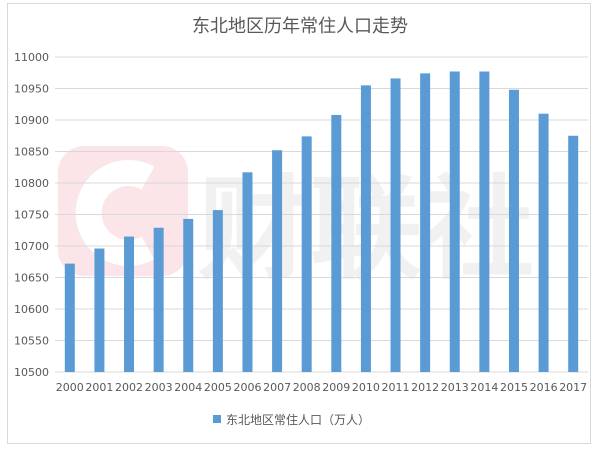 This screenshot has height=449, width=598. Describe the element at coordinates (336, 387) in the screenshot. I see `x-tick-label: 2009` at that location.